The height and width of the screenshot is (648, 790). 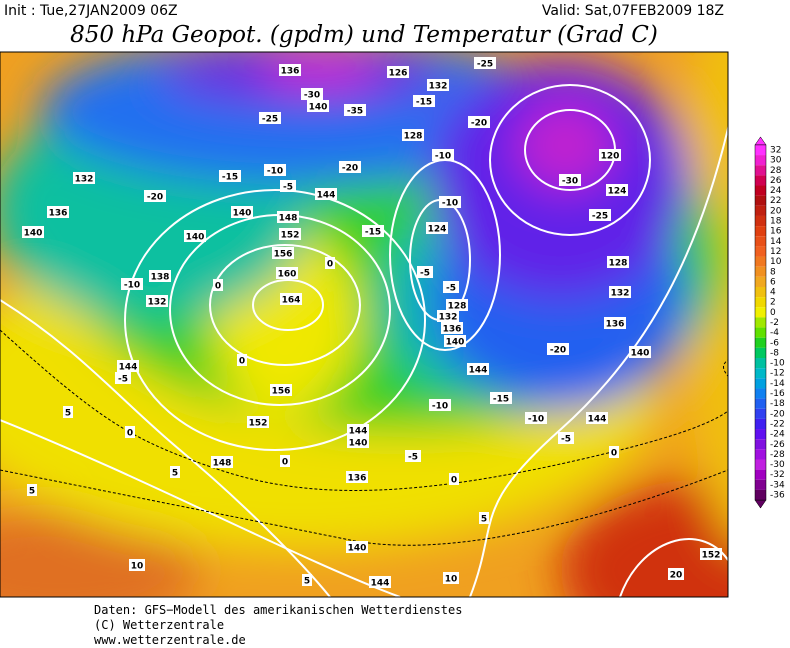 I want to click on colorbar-label: 30, so click(x=776, y=161).